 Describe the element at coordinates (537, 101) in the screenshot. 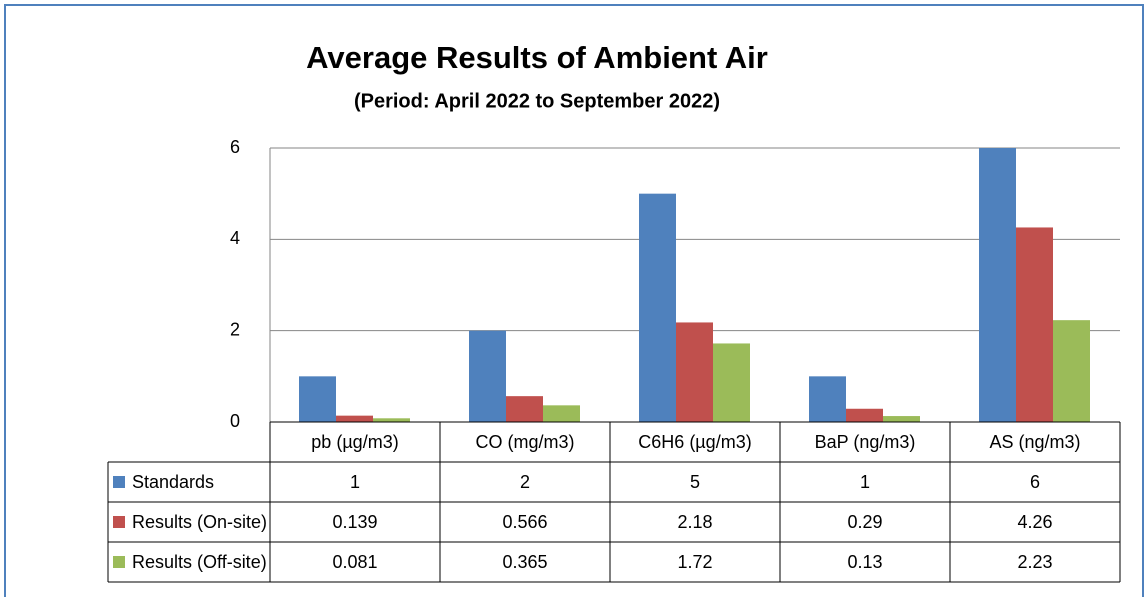

I see `chart-subtitle: (Period: April 2022 to September 2022)` at that location.